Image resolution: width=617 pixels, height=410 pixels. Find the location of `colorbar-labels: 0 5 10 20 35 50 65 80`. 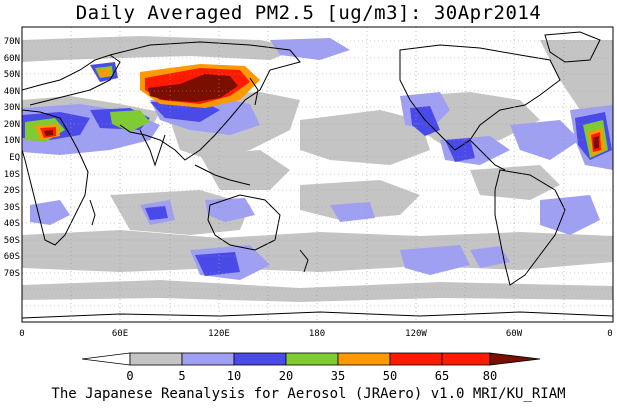

colorbar-labels: 0 5 10 20 35 50 65 80 is located at coordinates (311, 376).